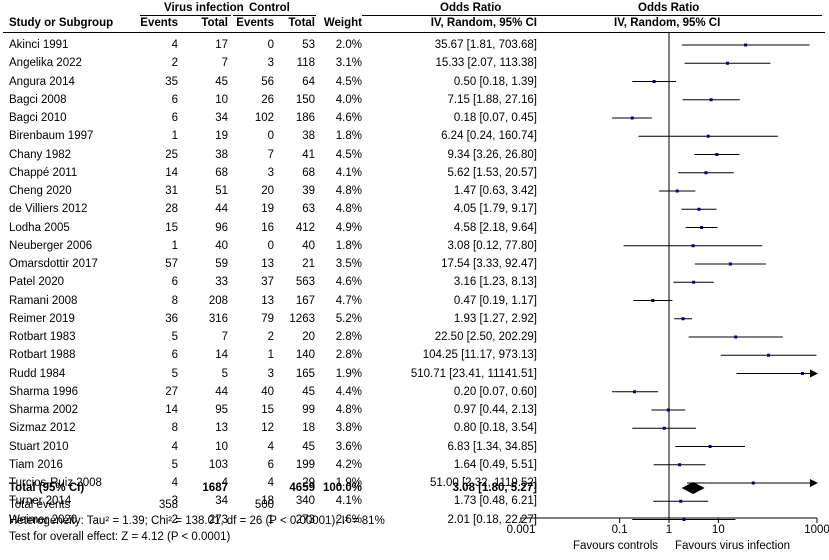 The image size is (829, 560). I want to click on cell-weight: 4.1%, so click(348, 501).